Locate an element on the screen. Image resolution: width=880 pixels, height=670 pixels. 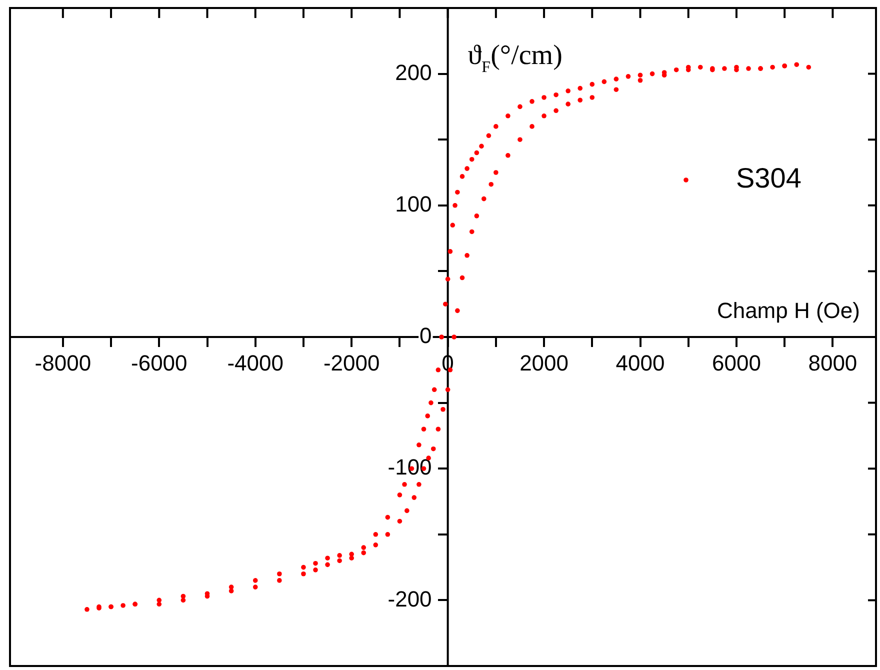
y-tick-label: 100 is located at coordinates (413, 203).